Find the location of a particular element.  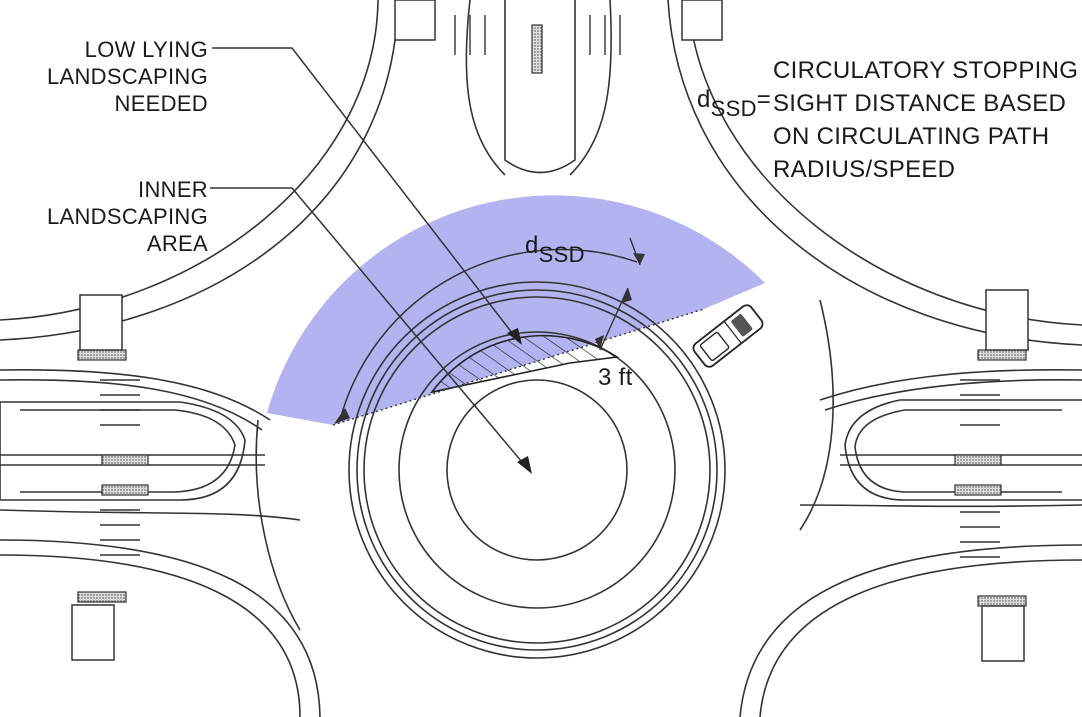

dssd-arc is located at coordinates (488, 334).